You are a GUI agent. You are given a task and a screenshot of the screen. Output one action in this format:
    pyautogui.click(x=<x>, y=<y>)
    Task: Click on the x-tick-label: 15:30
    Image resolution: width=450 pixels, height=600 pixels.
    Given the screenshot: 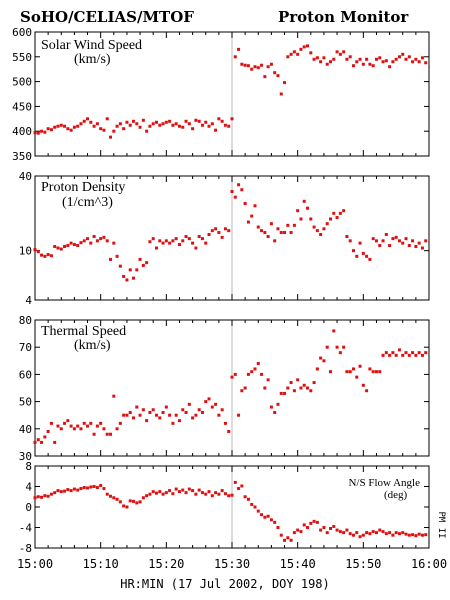 What is the action you would take?
    pyautogui.click(x=232, y=564)
    